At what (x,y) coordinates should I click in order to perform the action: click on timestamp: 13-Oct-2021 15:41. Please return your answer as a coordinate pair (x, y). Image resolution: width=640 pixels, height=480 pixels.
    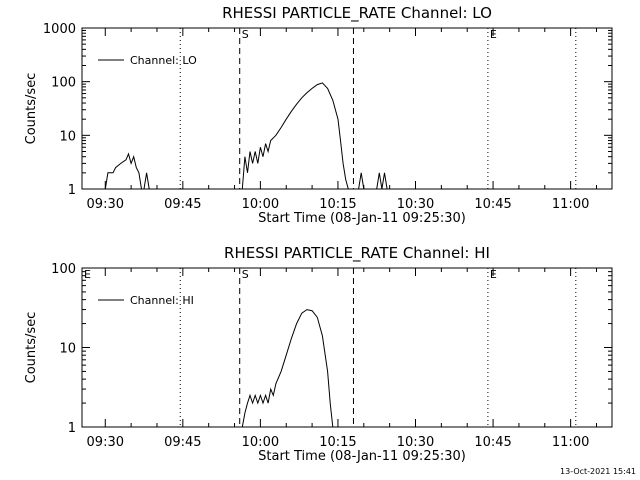
    Looking at the image, I should click on (598, 471).